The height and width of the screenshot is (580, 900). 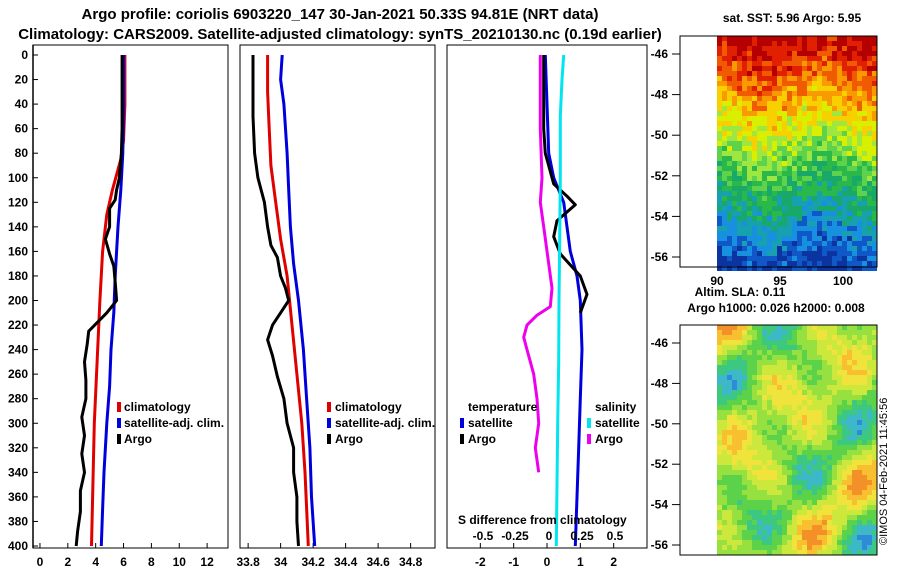 I want to click on x-tick-label: 34.2, so click(x=313, y=562).